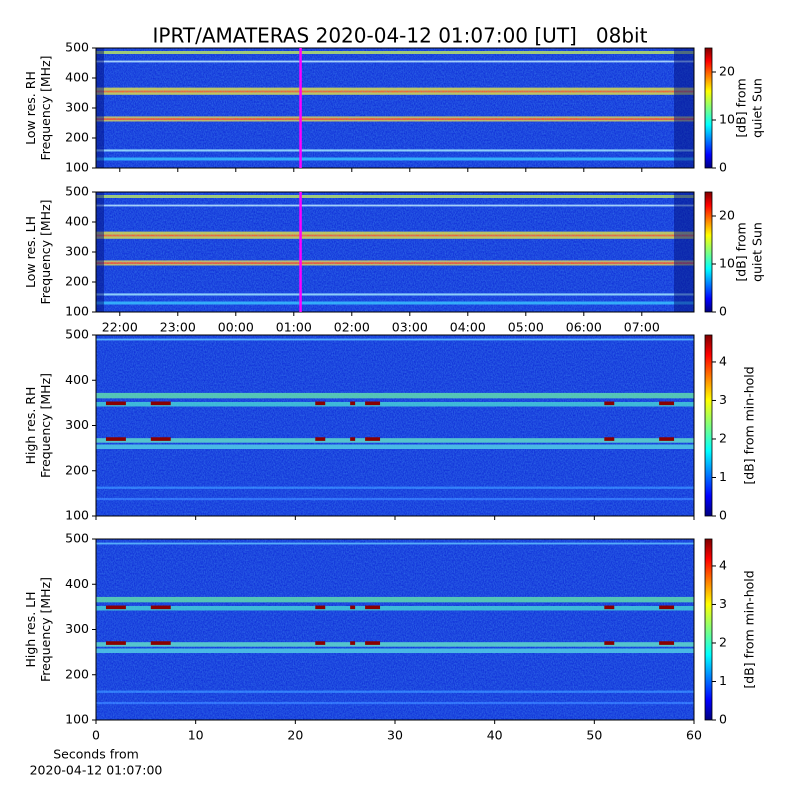 The width and height of the screenshot is (800, 800). Describe the element at coordinates (694, 735) in the screenshot. I see `x-tick-label: 60` at that location.